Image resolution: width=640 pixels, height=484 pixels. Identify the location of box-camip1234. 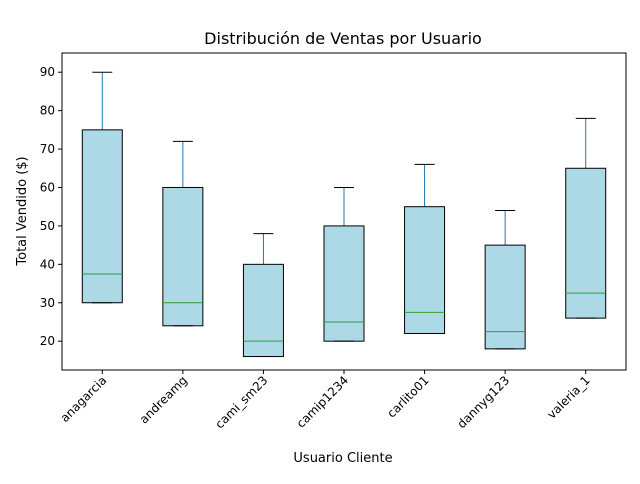
(344, 264).